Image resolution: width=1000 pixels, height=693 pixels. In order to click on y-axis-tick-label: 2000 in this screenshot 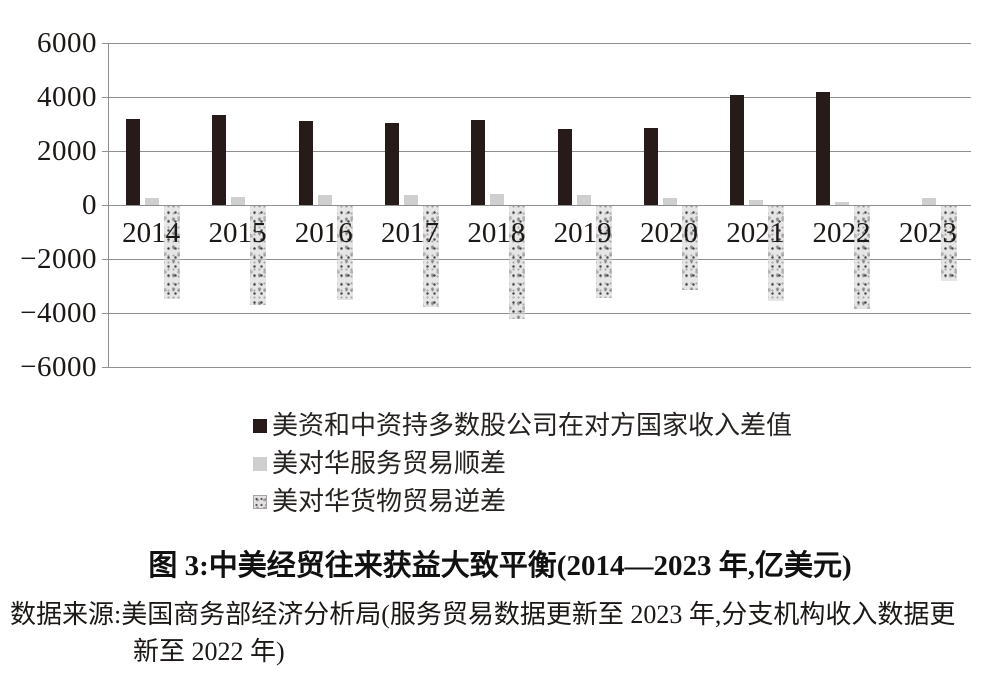, I will do `click(67, 151)`.